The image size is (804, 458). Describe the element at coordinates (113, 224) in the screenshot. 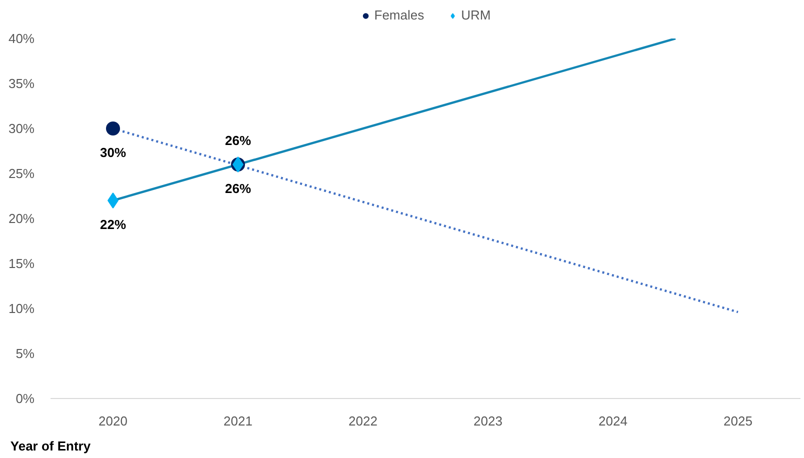

I see `data-label: 22%` at that location.